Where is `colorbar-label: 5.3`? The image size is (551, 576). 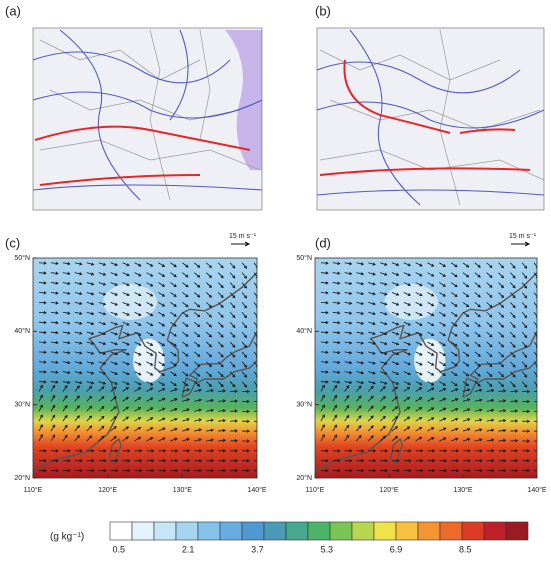 colorbar-label: 5.3 is located at coordinates (326, 549).